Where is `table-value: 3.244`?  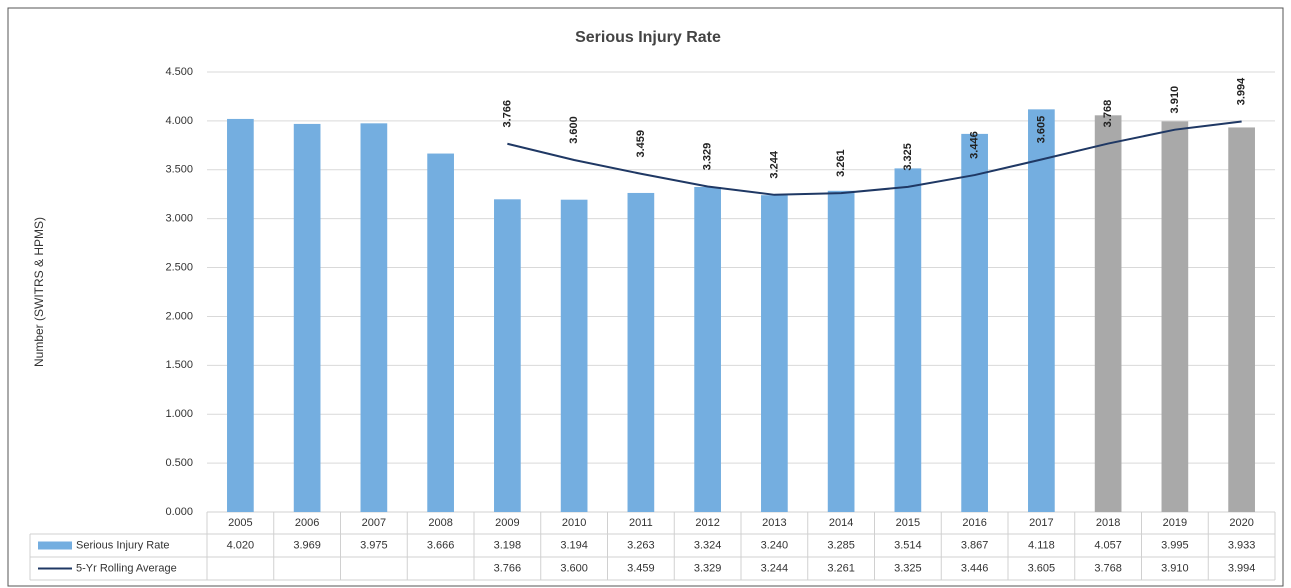 table-value: 3.244 is located at coordinates (775, 568).